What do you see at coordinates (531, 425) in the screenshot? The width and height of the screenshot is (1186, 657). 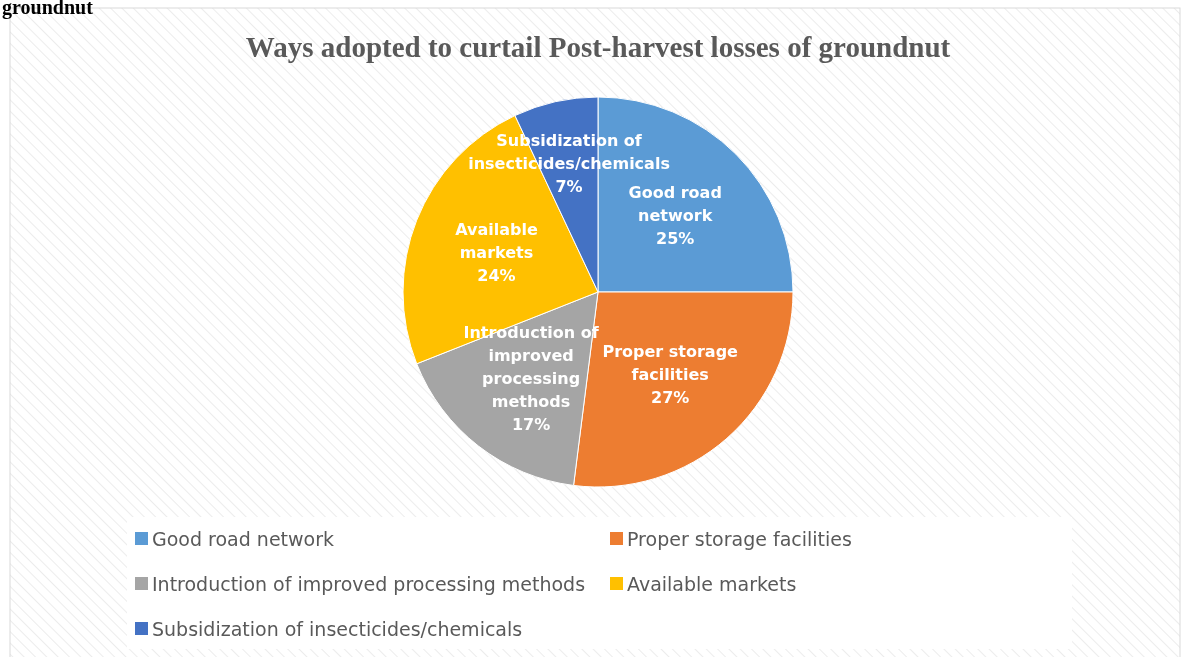 I see `data-label: 17%` at bounding box center [531, 425].